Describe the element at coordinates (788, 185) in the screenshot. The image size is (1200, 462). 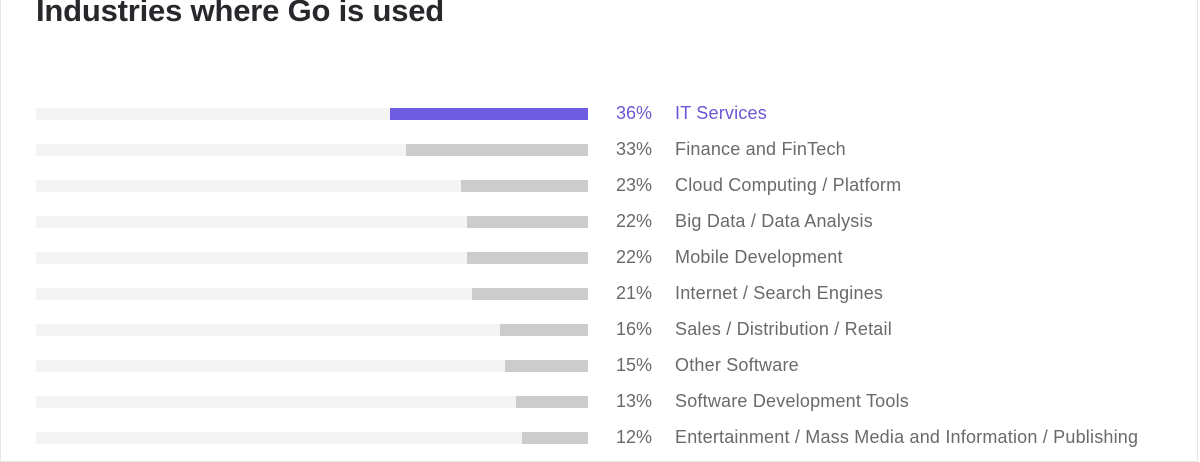
I see `category-label: Cloud Computing / Platform` at that location.